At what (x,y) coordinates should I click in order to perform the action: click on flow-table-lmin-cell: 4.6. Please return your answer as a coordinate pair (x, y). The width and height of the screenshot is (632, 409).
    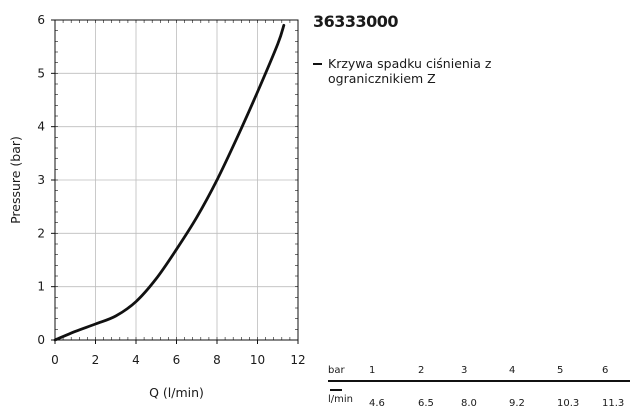
    Looking at the image, I should click on (377, 403).